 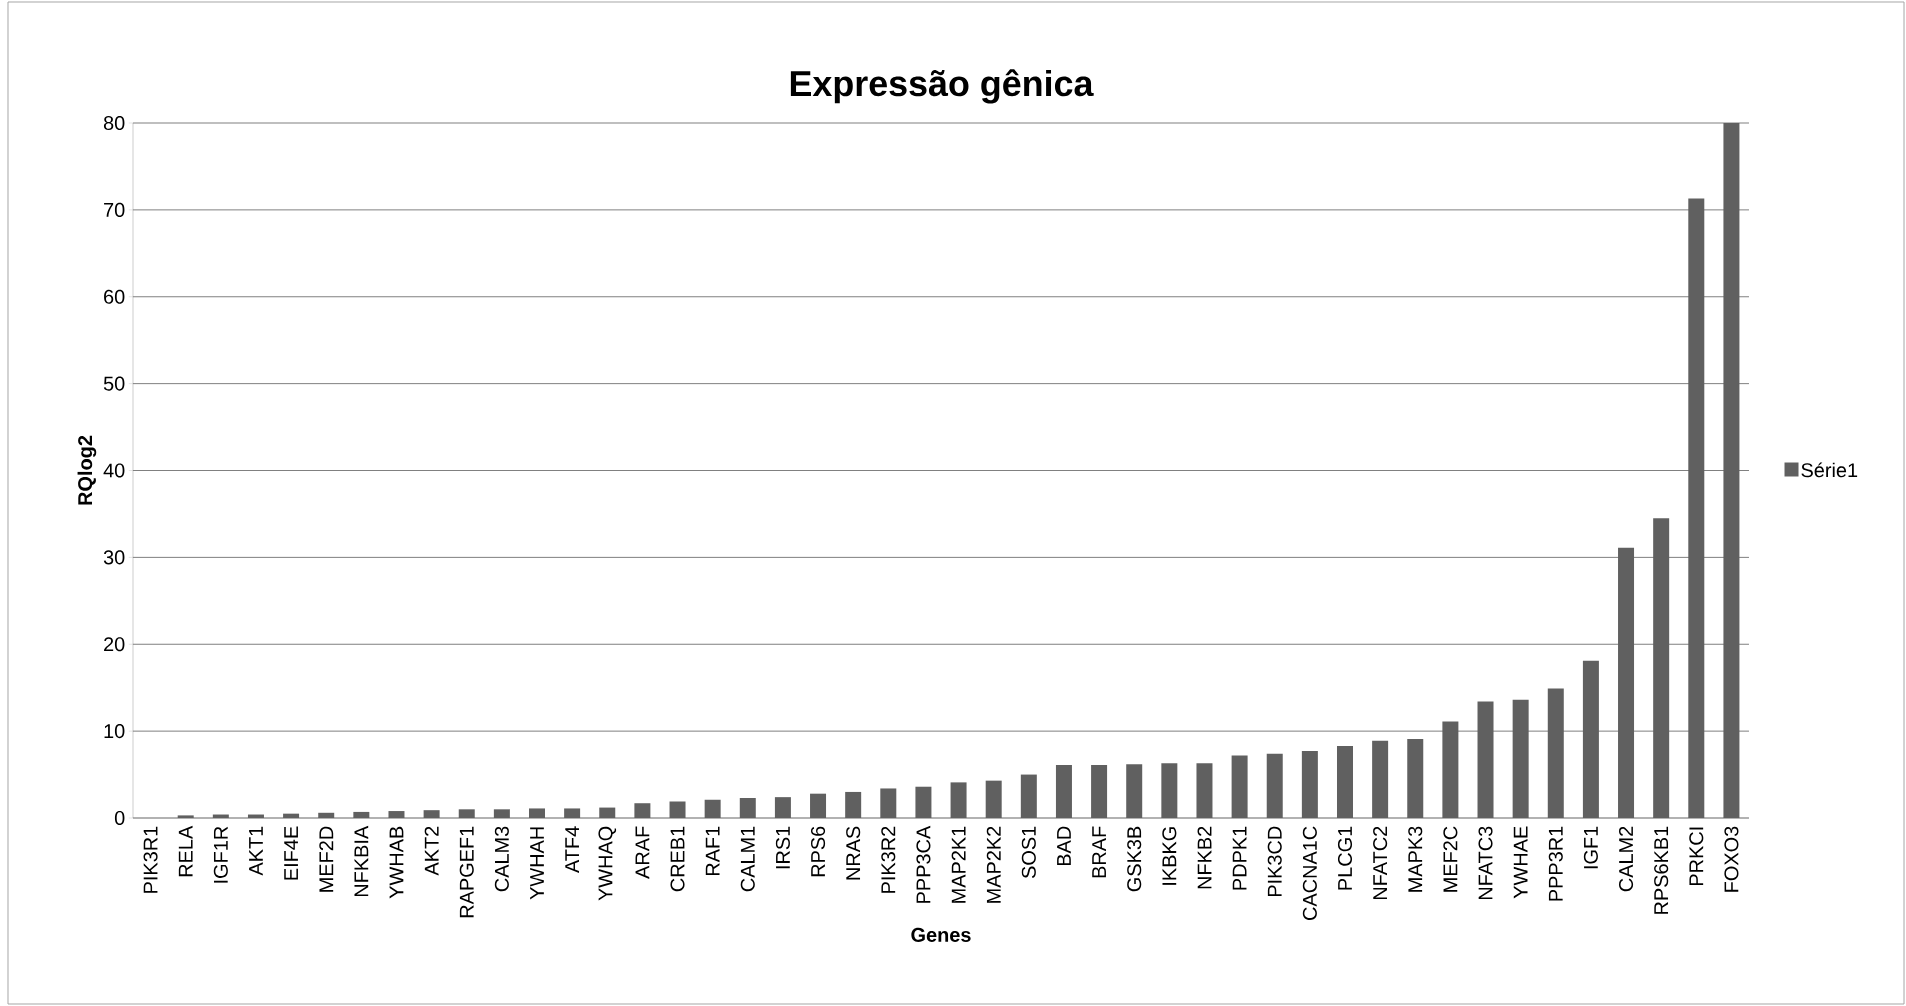 What do you see at coordinates (326, 859) in the screenshot?
I see `x-tick-label: MEF2D` at bounding box center [326, 859].